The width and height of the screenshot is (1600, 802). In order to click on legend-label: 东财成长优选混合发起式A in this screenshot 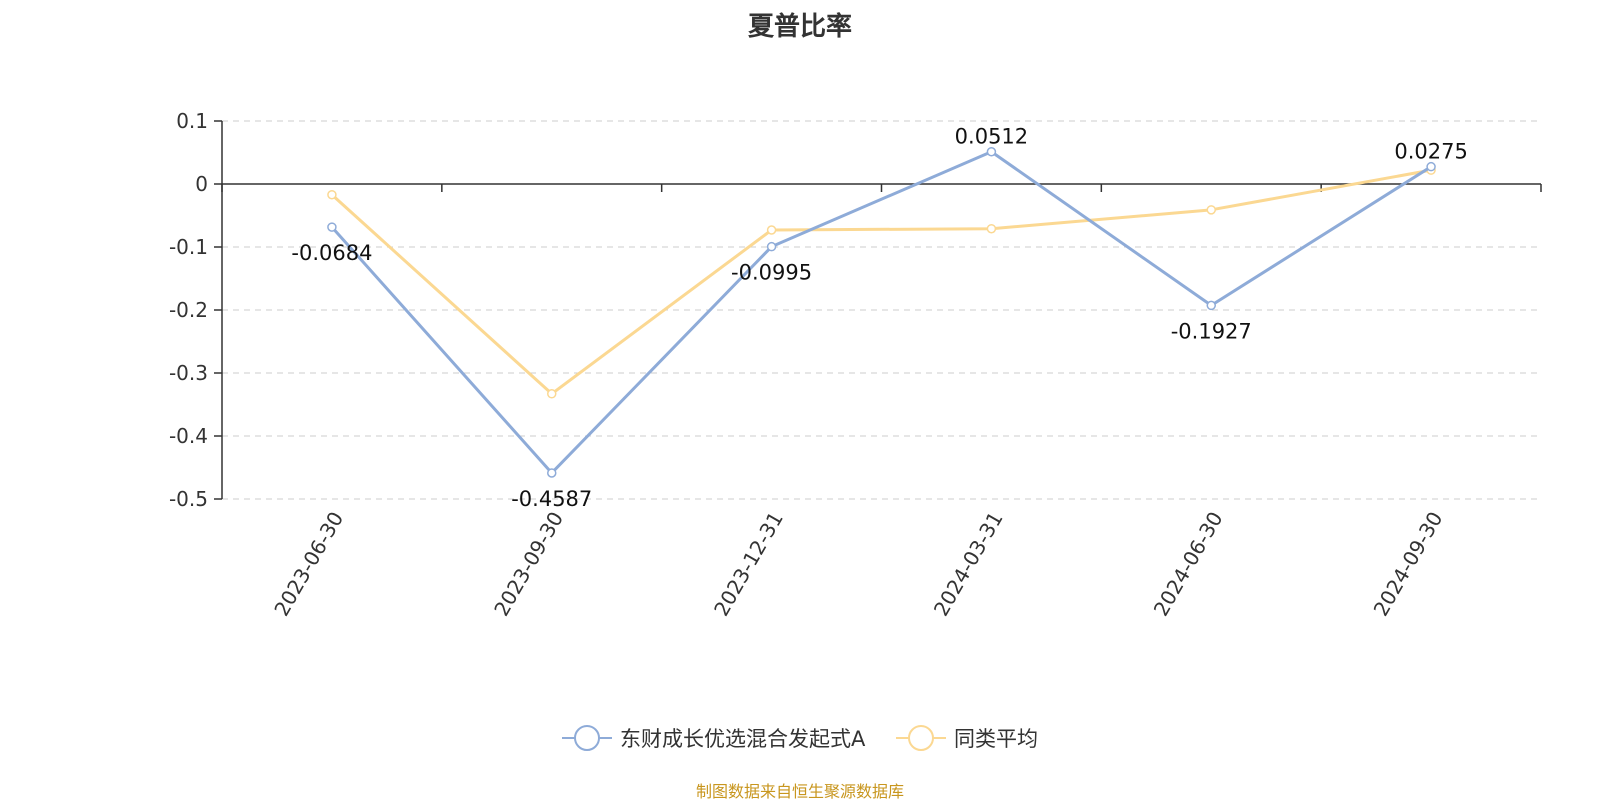, I will do `click(743, 739)`.